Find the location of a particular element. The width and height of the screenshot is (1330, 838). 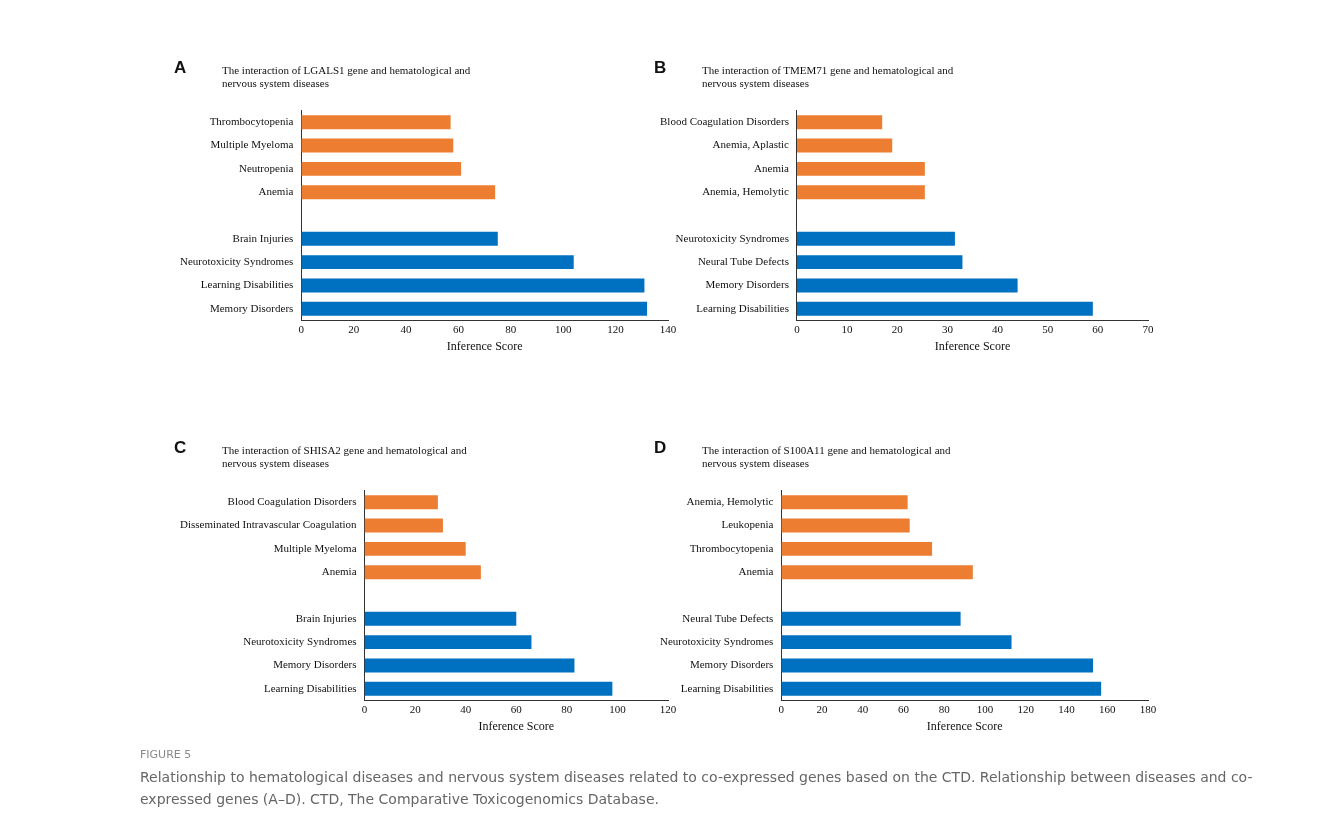

x-tick-label: 30 is located at coordinates (947, 328).